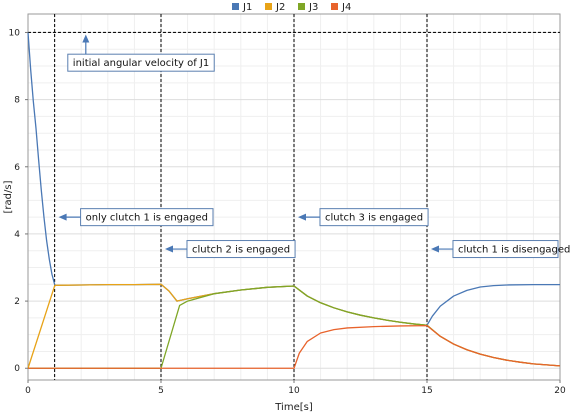 This screenshot has height=414, width=570. Describe the element at coordinates (17, 369) in the screenshot. I see `y-tick-label: 0` at that location.